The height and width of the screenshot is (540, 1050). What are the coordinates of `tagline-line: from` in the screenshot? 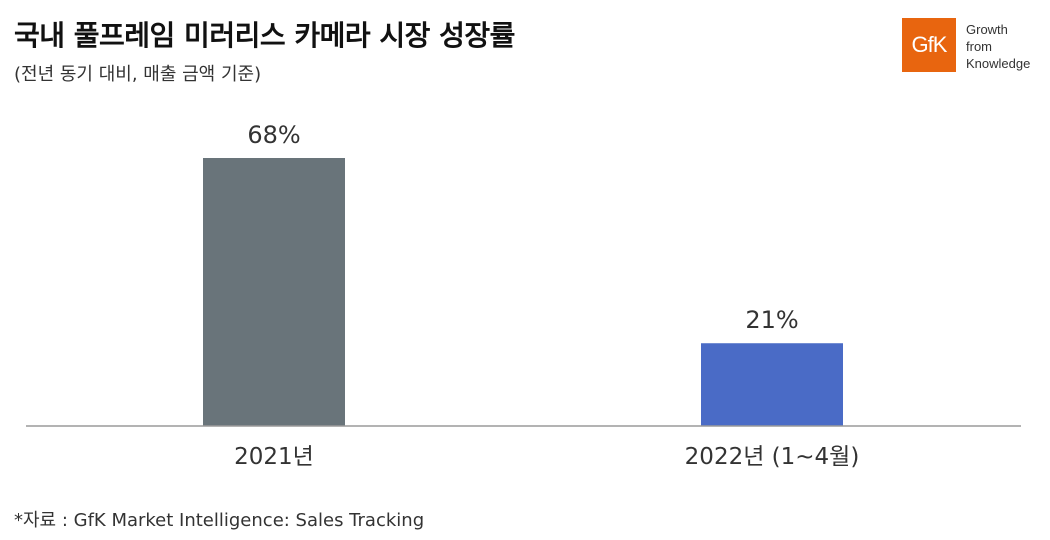 It's located at (979, 46).